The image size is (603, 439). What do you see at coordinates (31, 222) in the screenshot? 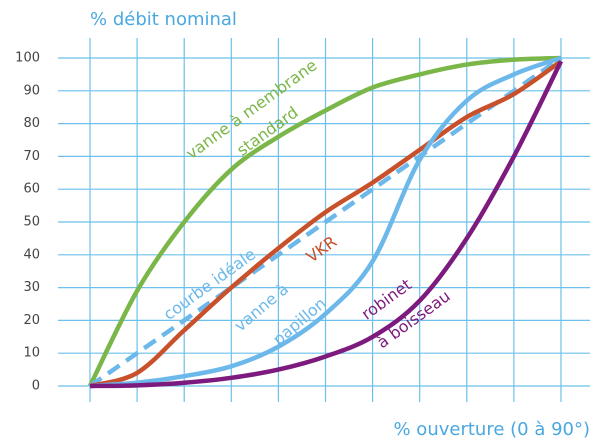
I see `y-tick-label: 50` at bounding box center [31, 222].